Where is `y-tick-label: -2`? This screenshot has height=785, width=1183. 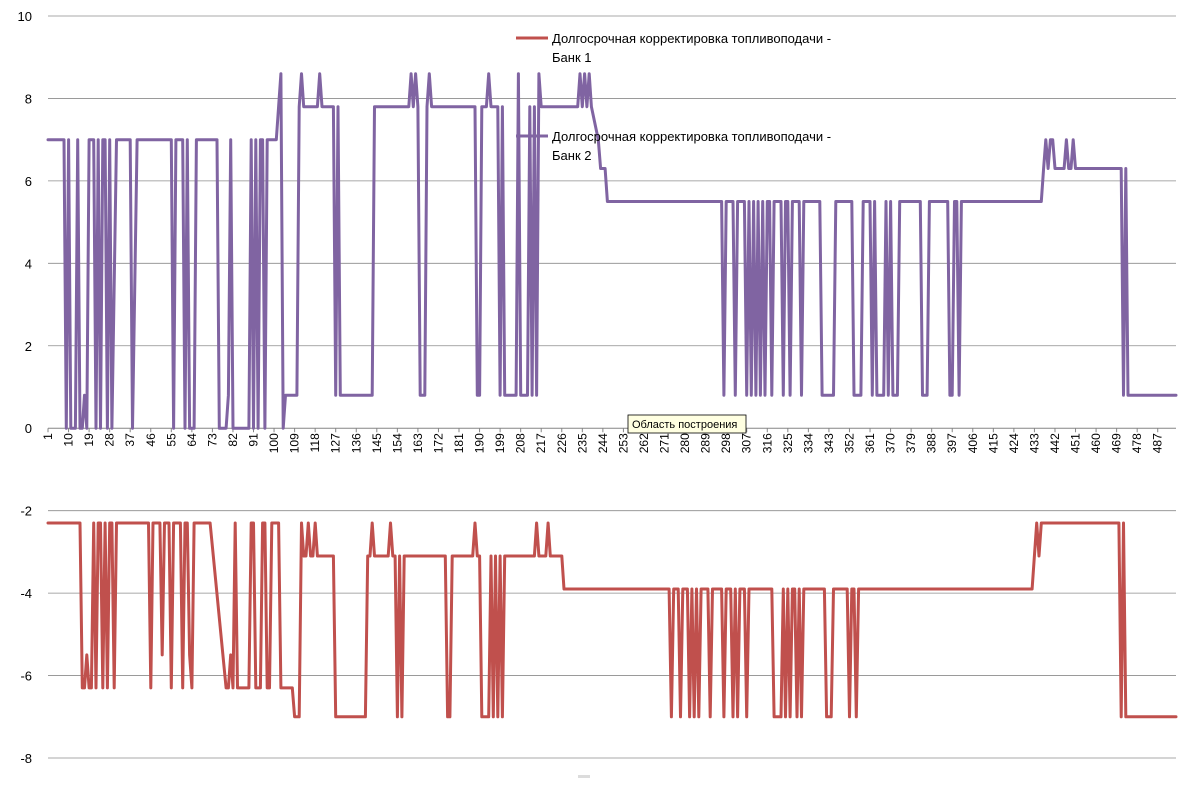 y-tick-label: -2 is located at coordinates (26, 511).